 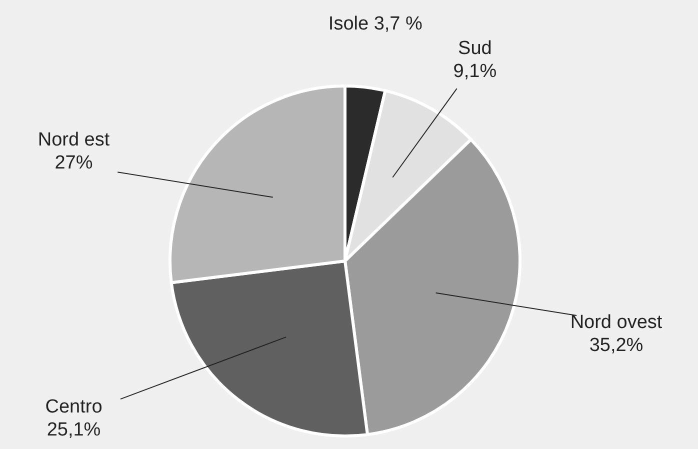 I want to click on slice-label: Nord est, so click(x=74, y=139).